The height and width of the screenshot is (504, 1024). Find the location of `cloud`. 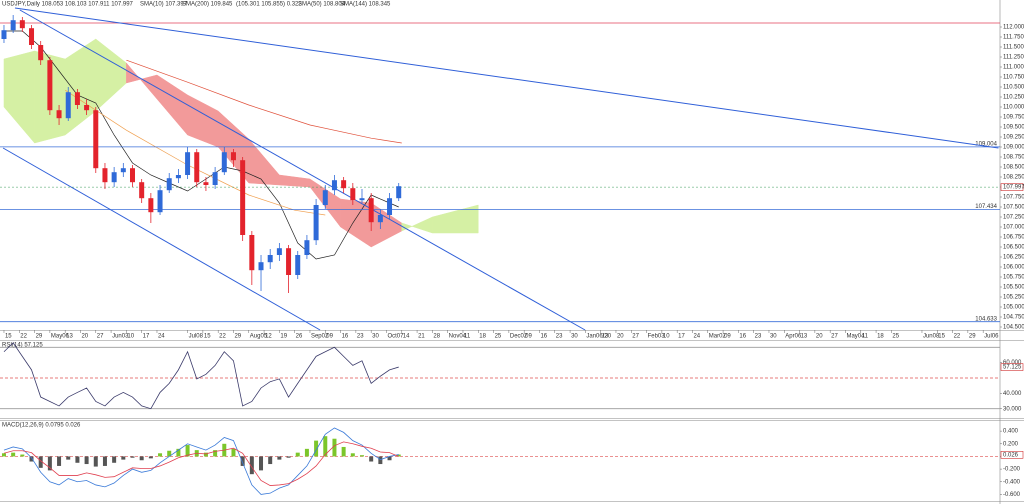

cloud is located at coordinates (470, 219).